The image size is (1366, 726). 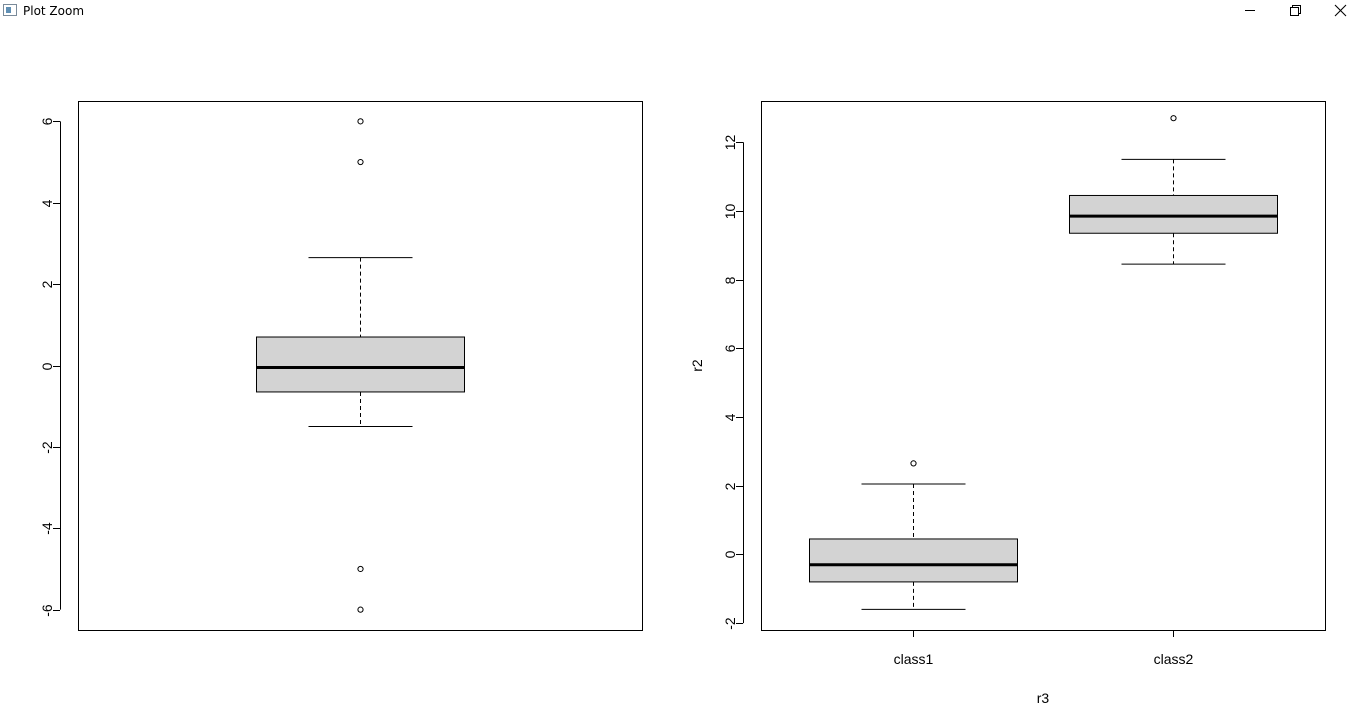 I want to click on minimize-icon, so click(x=1250, y=10).